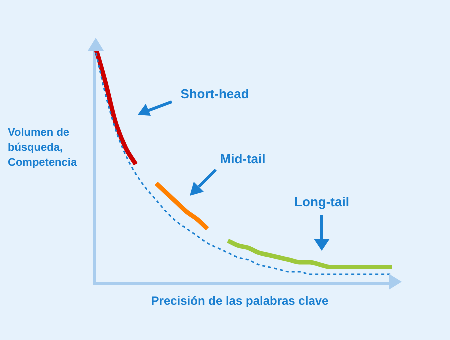  I want to click on x-axis-title: Precisión de las palabras clave, so click(240, 301).